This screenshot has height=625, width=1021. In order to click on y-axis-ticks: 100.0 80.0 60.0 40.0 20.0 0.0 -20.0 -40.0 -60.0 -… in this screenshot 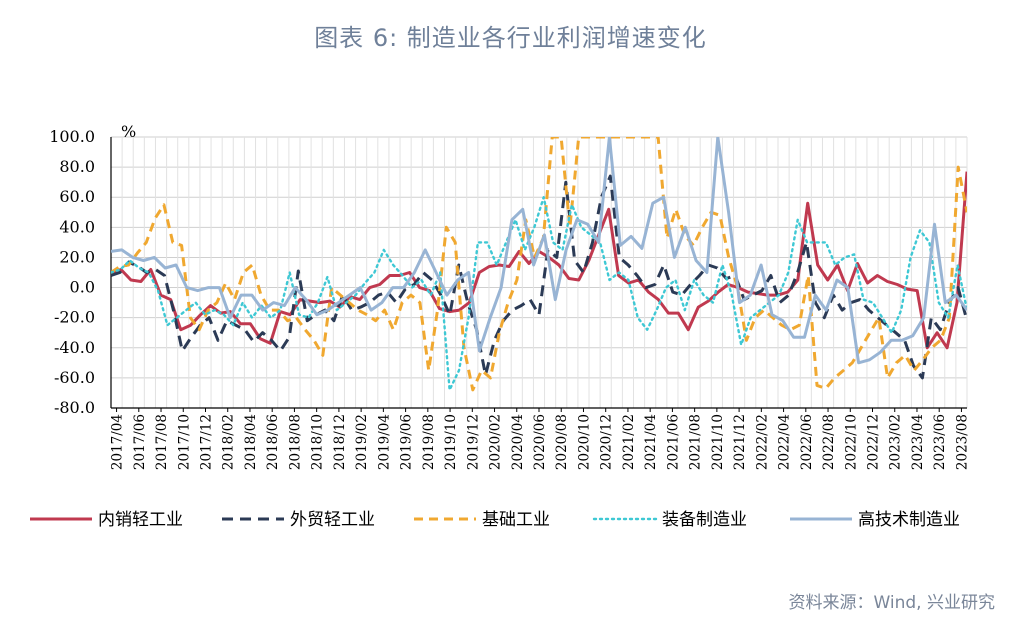, I will do `click(72, 272)`.